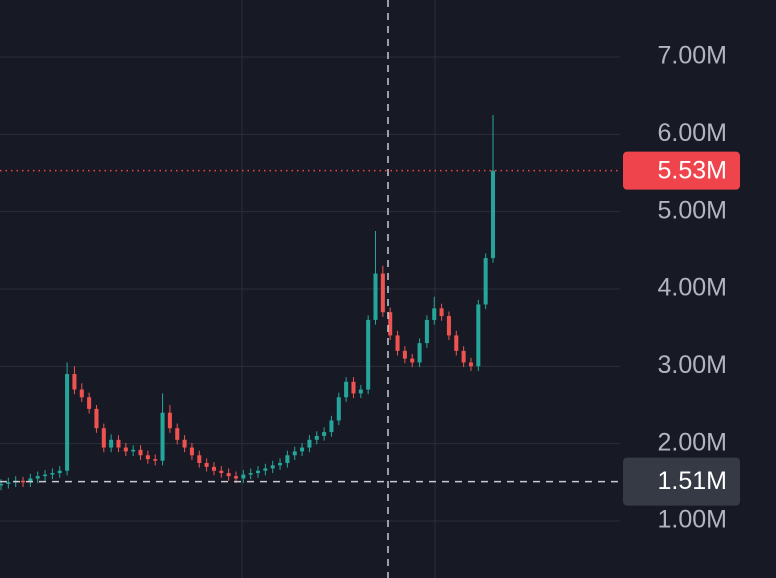 Image resolution: width=776 pixels, height=578 pixels. Describe the element at coordinates (692, 442) in the screenshot. I see `y-tick-label: 2.00M` at that location.